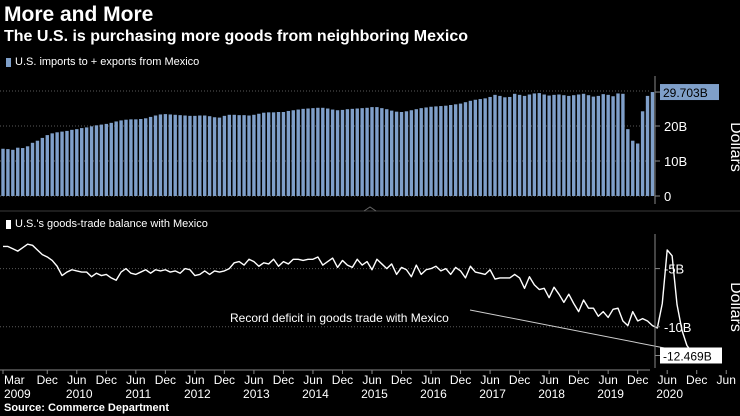 This screenshot has height=416, width=740. What do you see at coordinates (342, 380) in the screenshot?
I see `x-month-label-11: Dec` at bounding box center [342, 380].